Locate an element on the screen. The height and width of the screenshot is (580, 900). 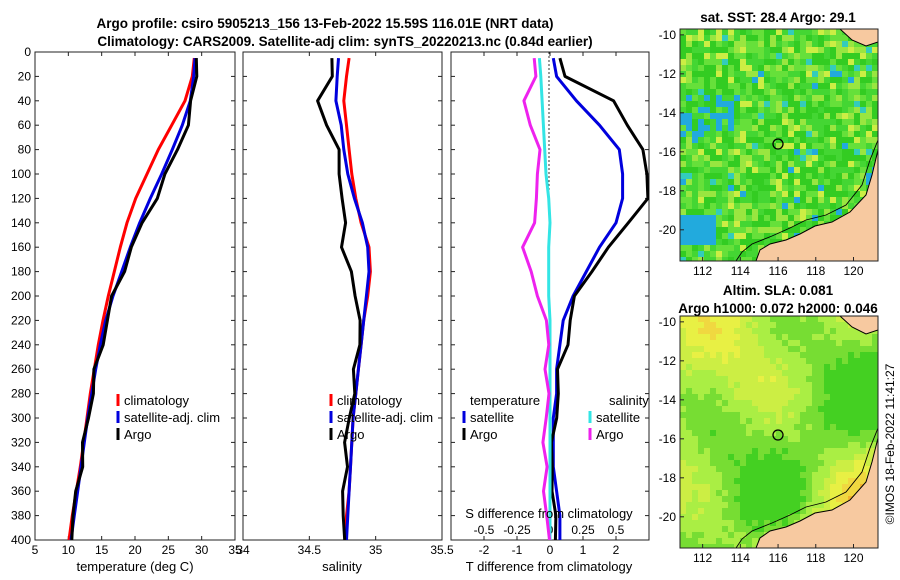
map-y-tick-label: -10 is located at coordinates (668, 322).